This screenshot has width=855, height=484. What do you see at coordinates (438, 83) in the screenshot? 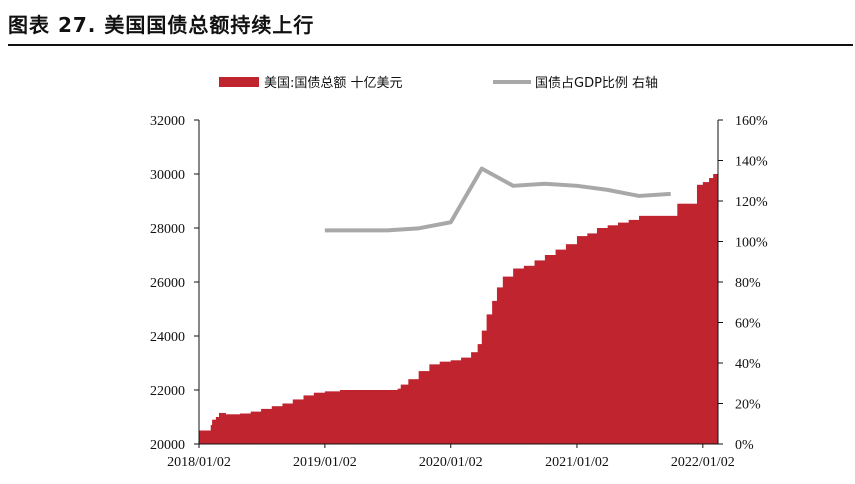
I see `legend: 美国:国债总额 十亿美元 国债占GDP比例 右轴` at bounding box center [438, 83].